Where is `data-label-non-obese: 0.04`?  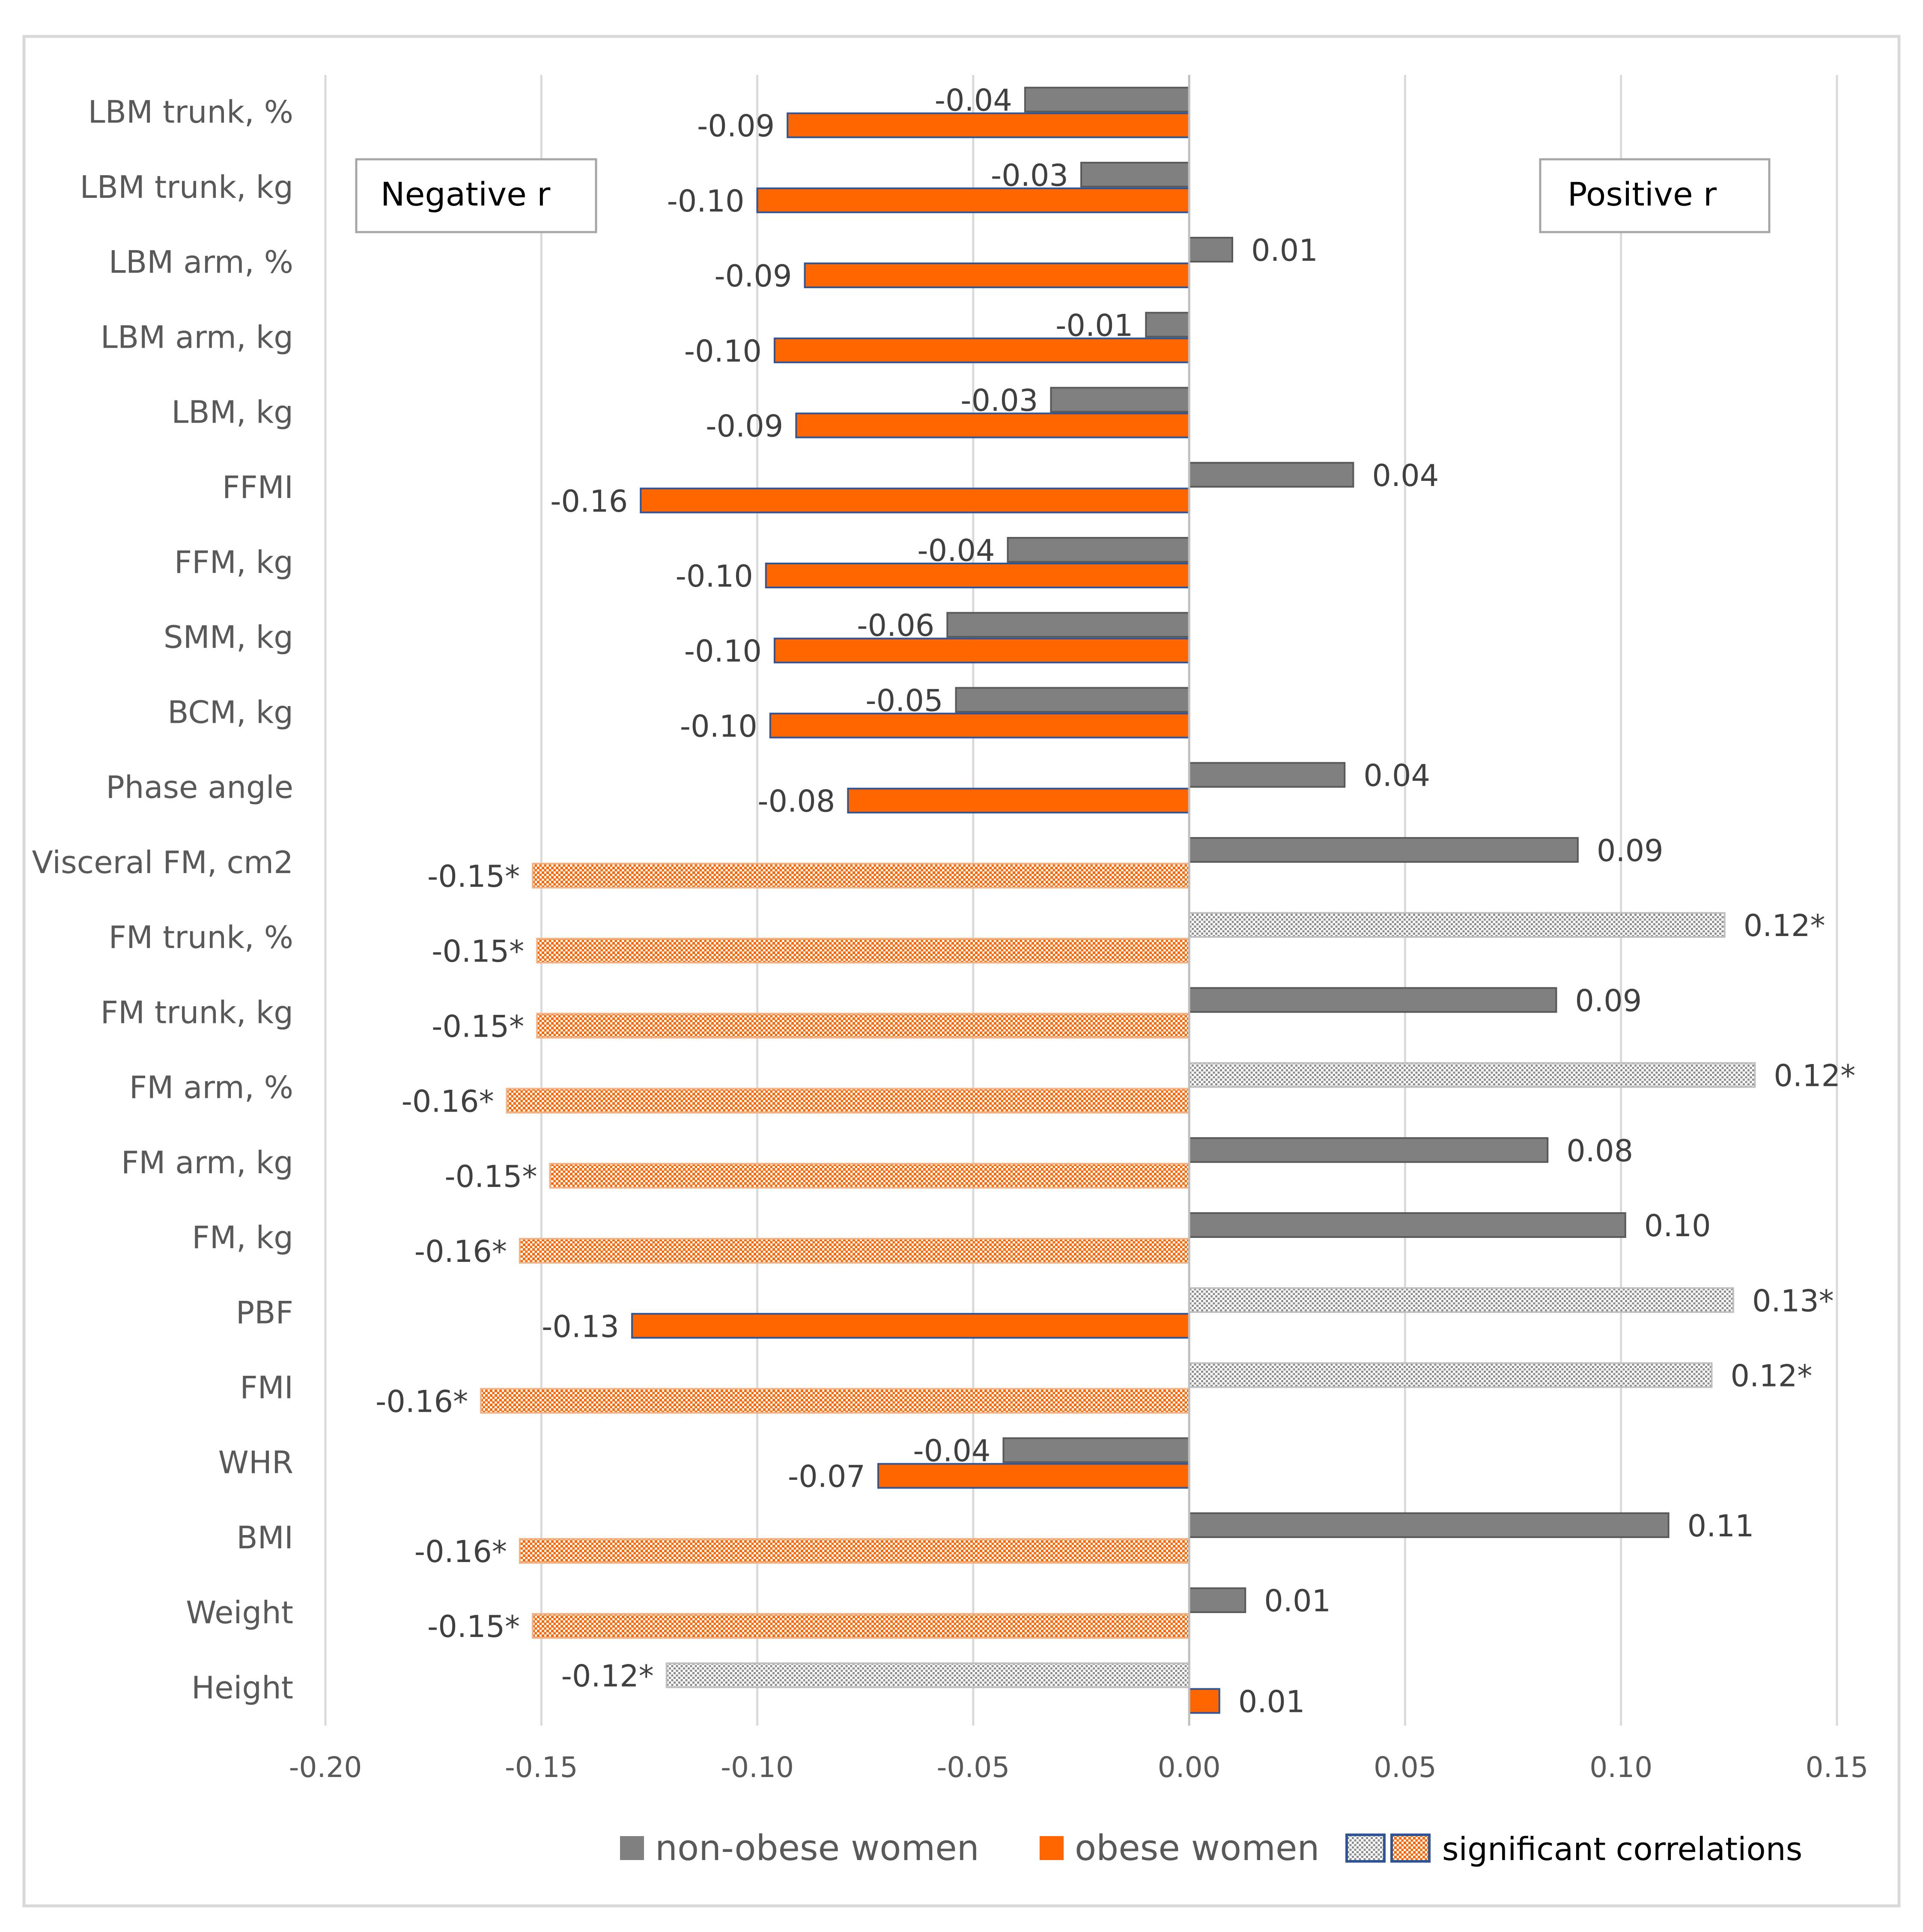
data-label-non-obese: 0.04 is located at coordinates (1396, 775).